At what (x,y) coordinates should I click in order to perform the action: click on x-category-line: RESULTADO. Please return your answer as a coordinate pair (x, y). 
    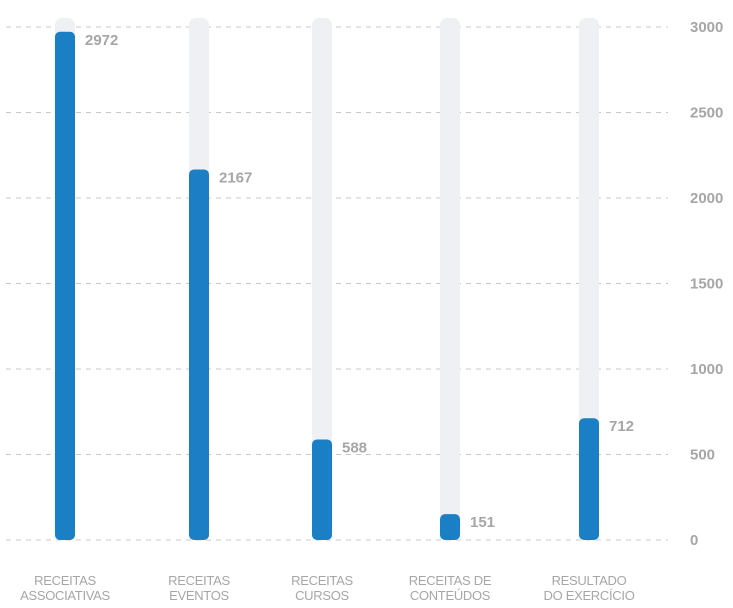
    Looking at the image, I should click on (589, 580).